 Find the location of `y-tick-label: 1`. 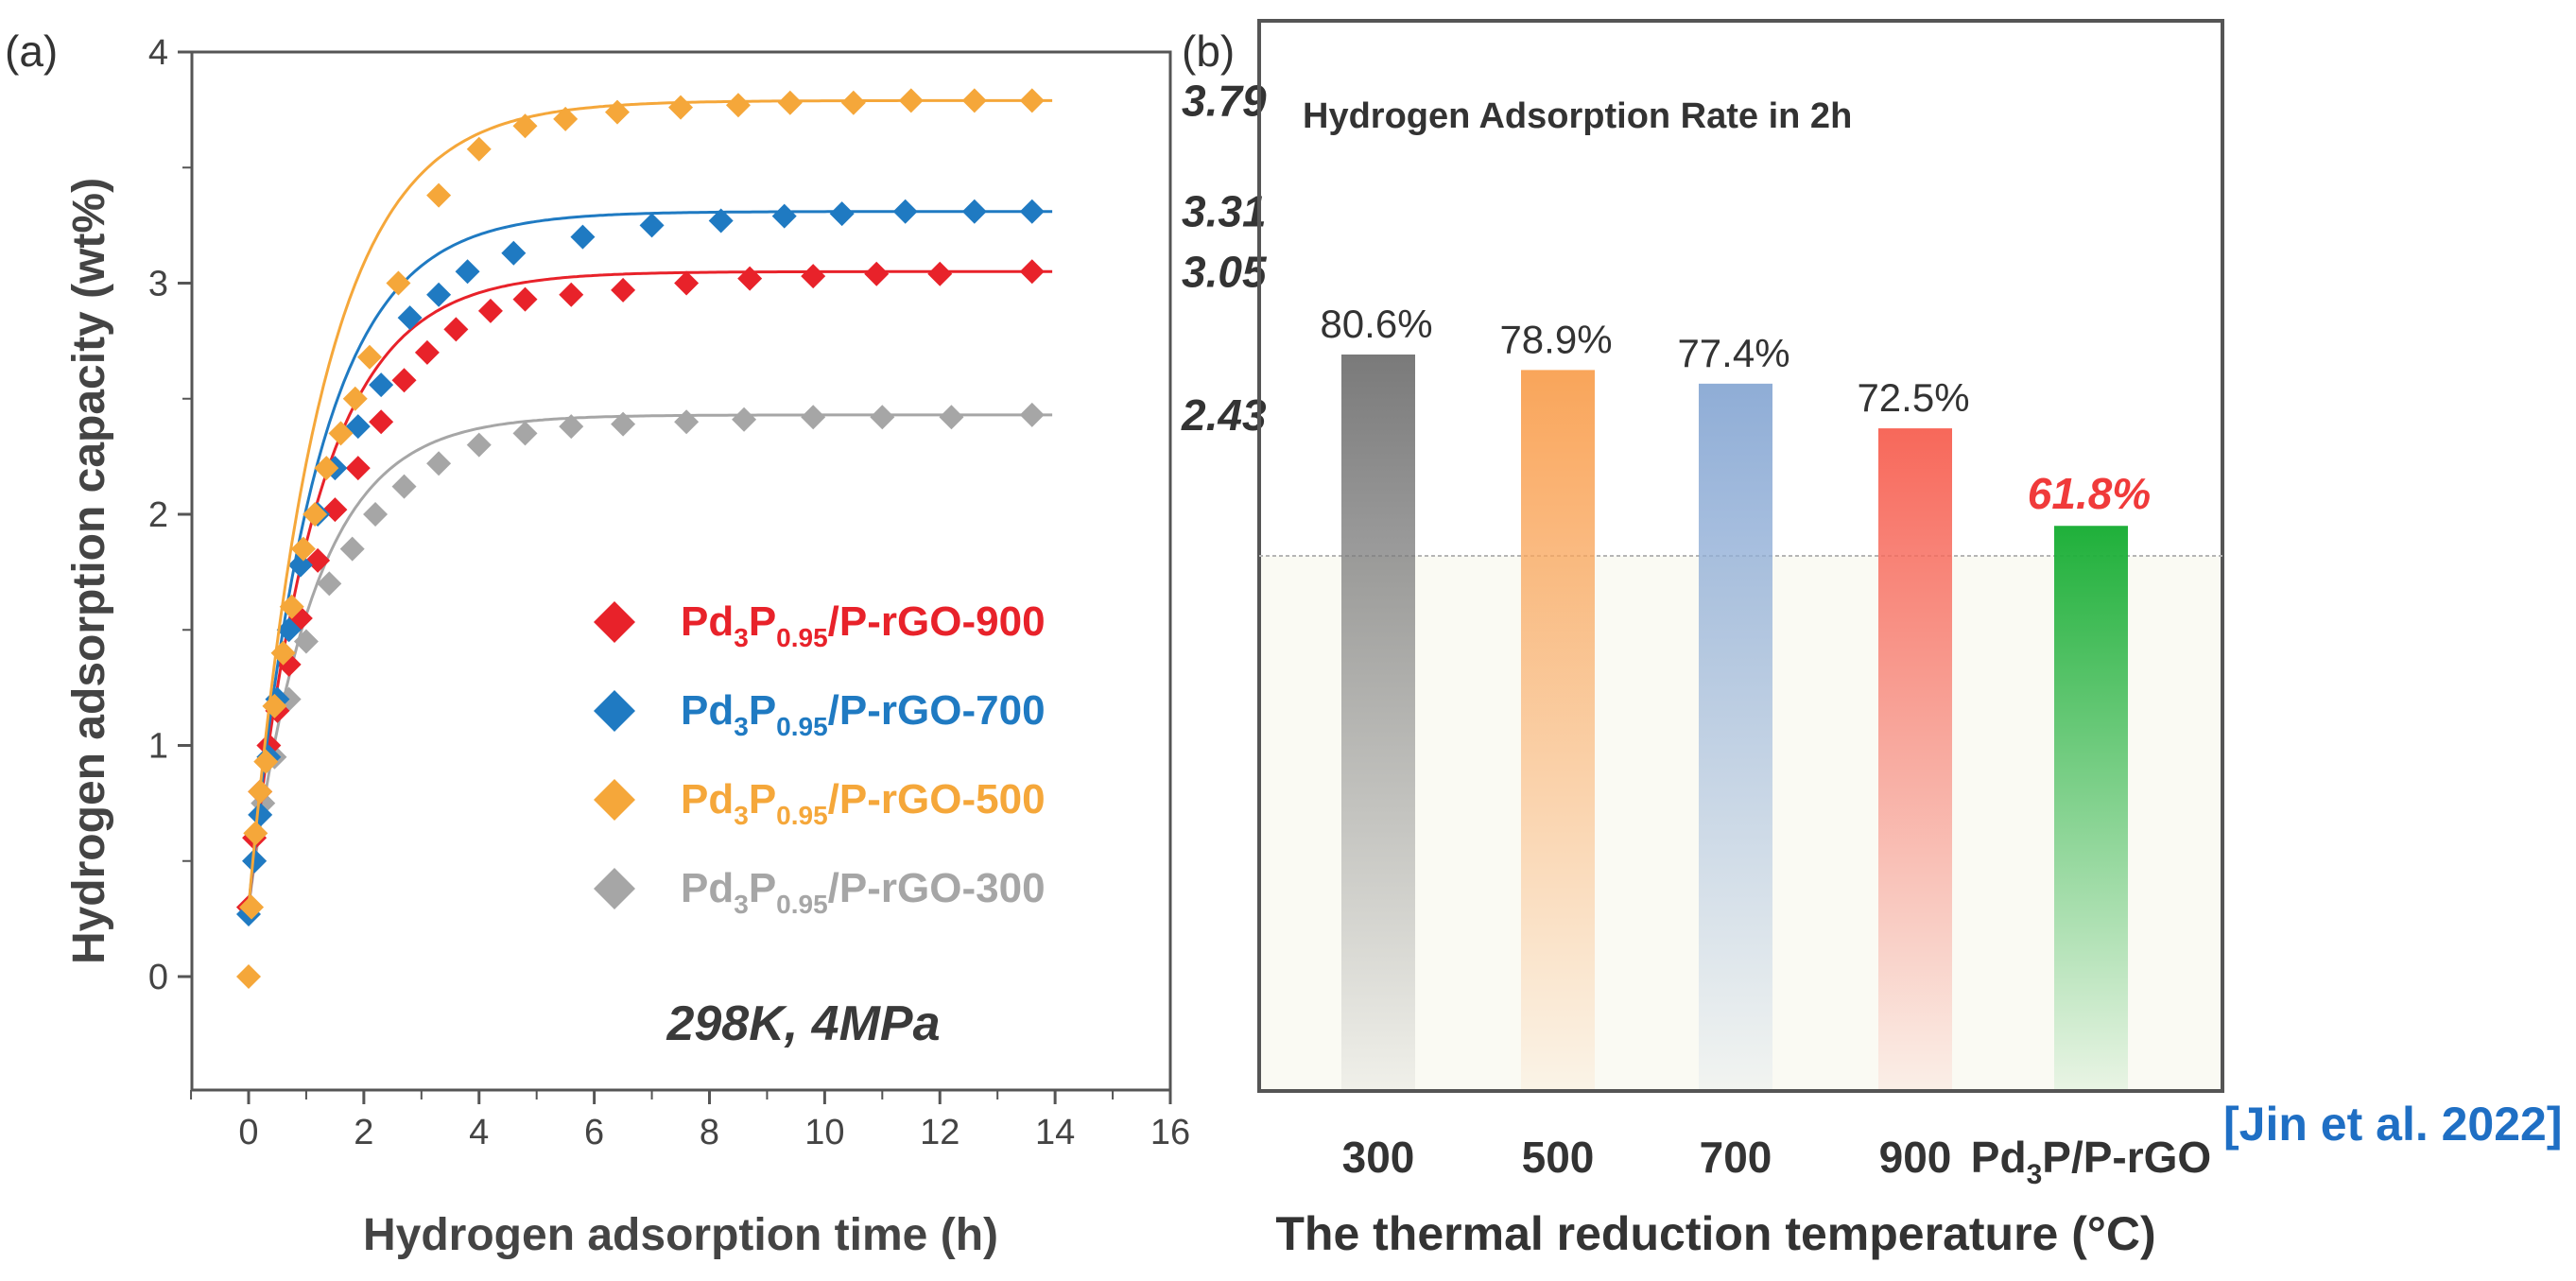

y-tick-label: 1 is located at coordinates (158, 747).